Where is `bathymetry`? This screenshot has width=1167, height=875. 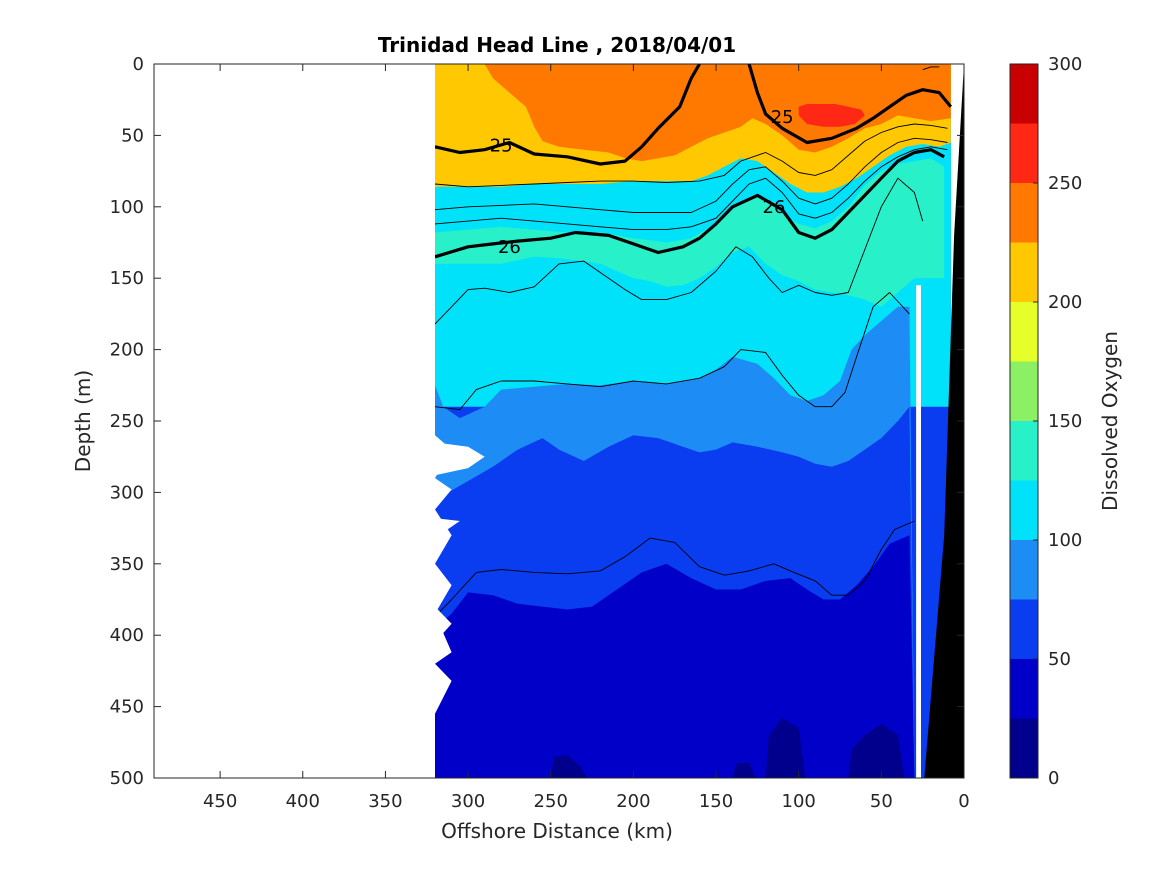
bathymetry is located at coordinates (944, 421).